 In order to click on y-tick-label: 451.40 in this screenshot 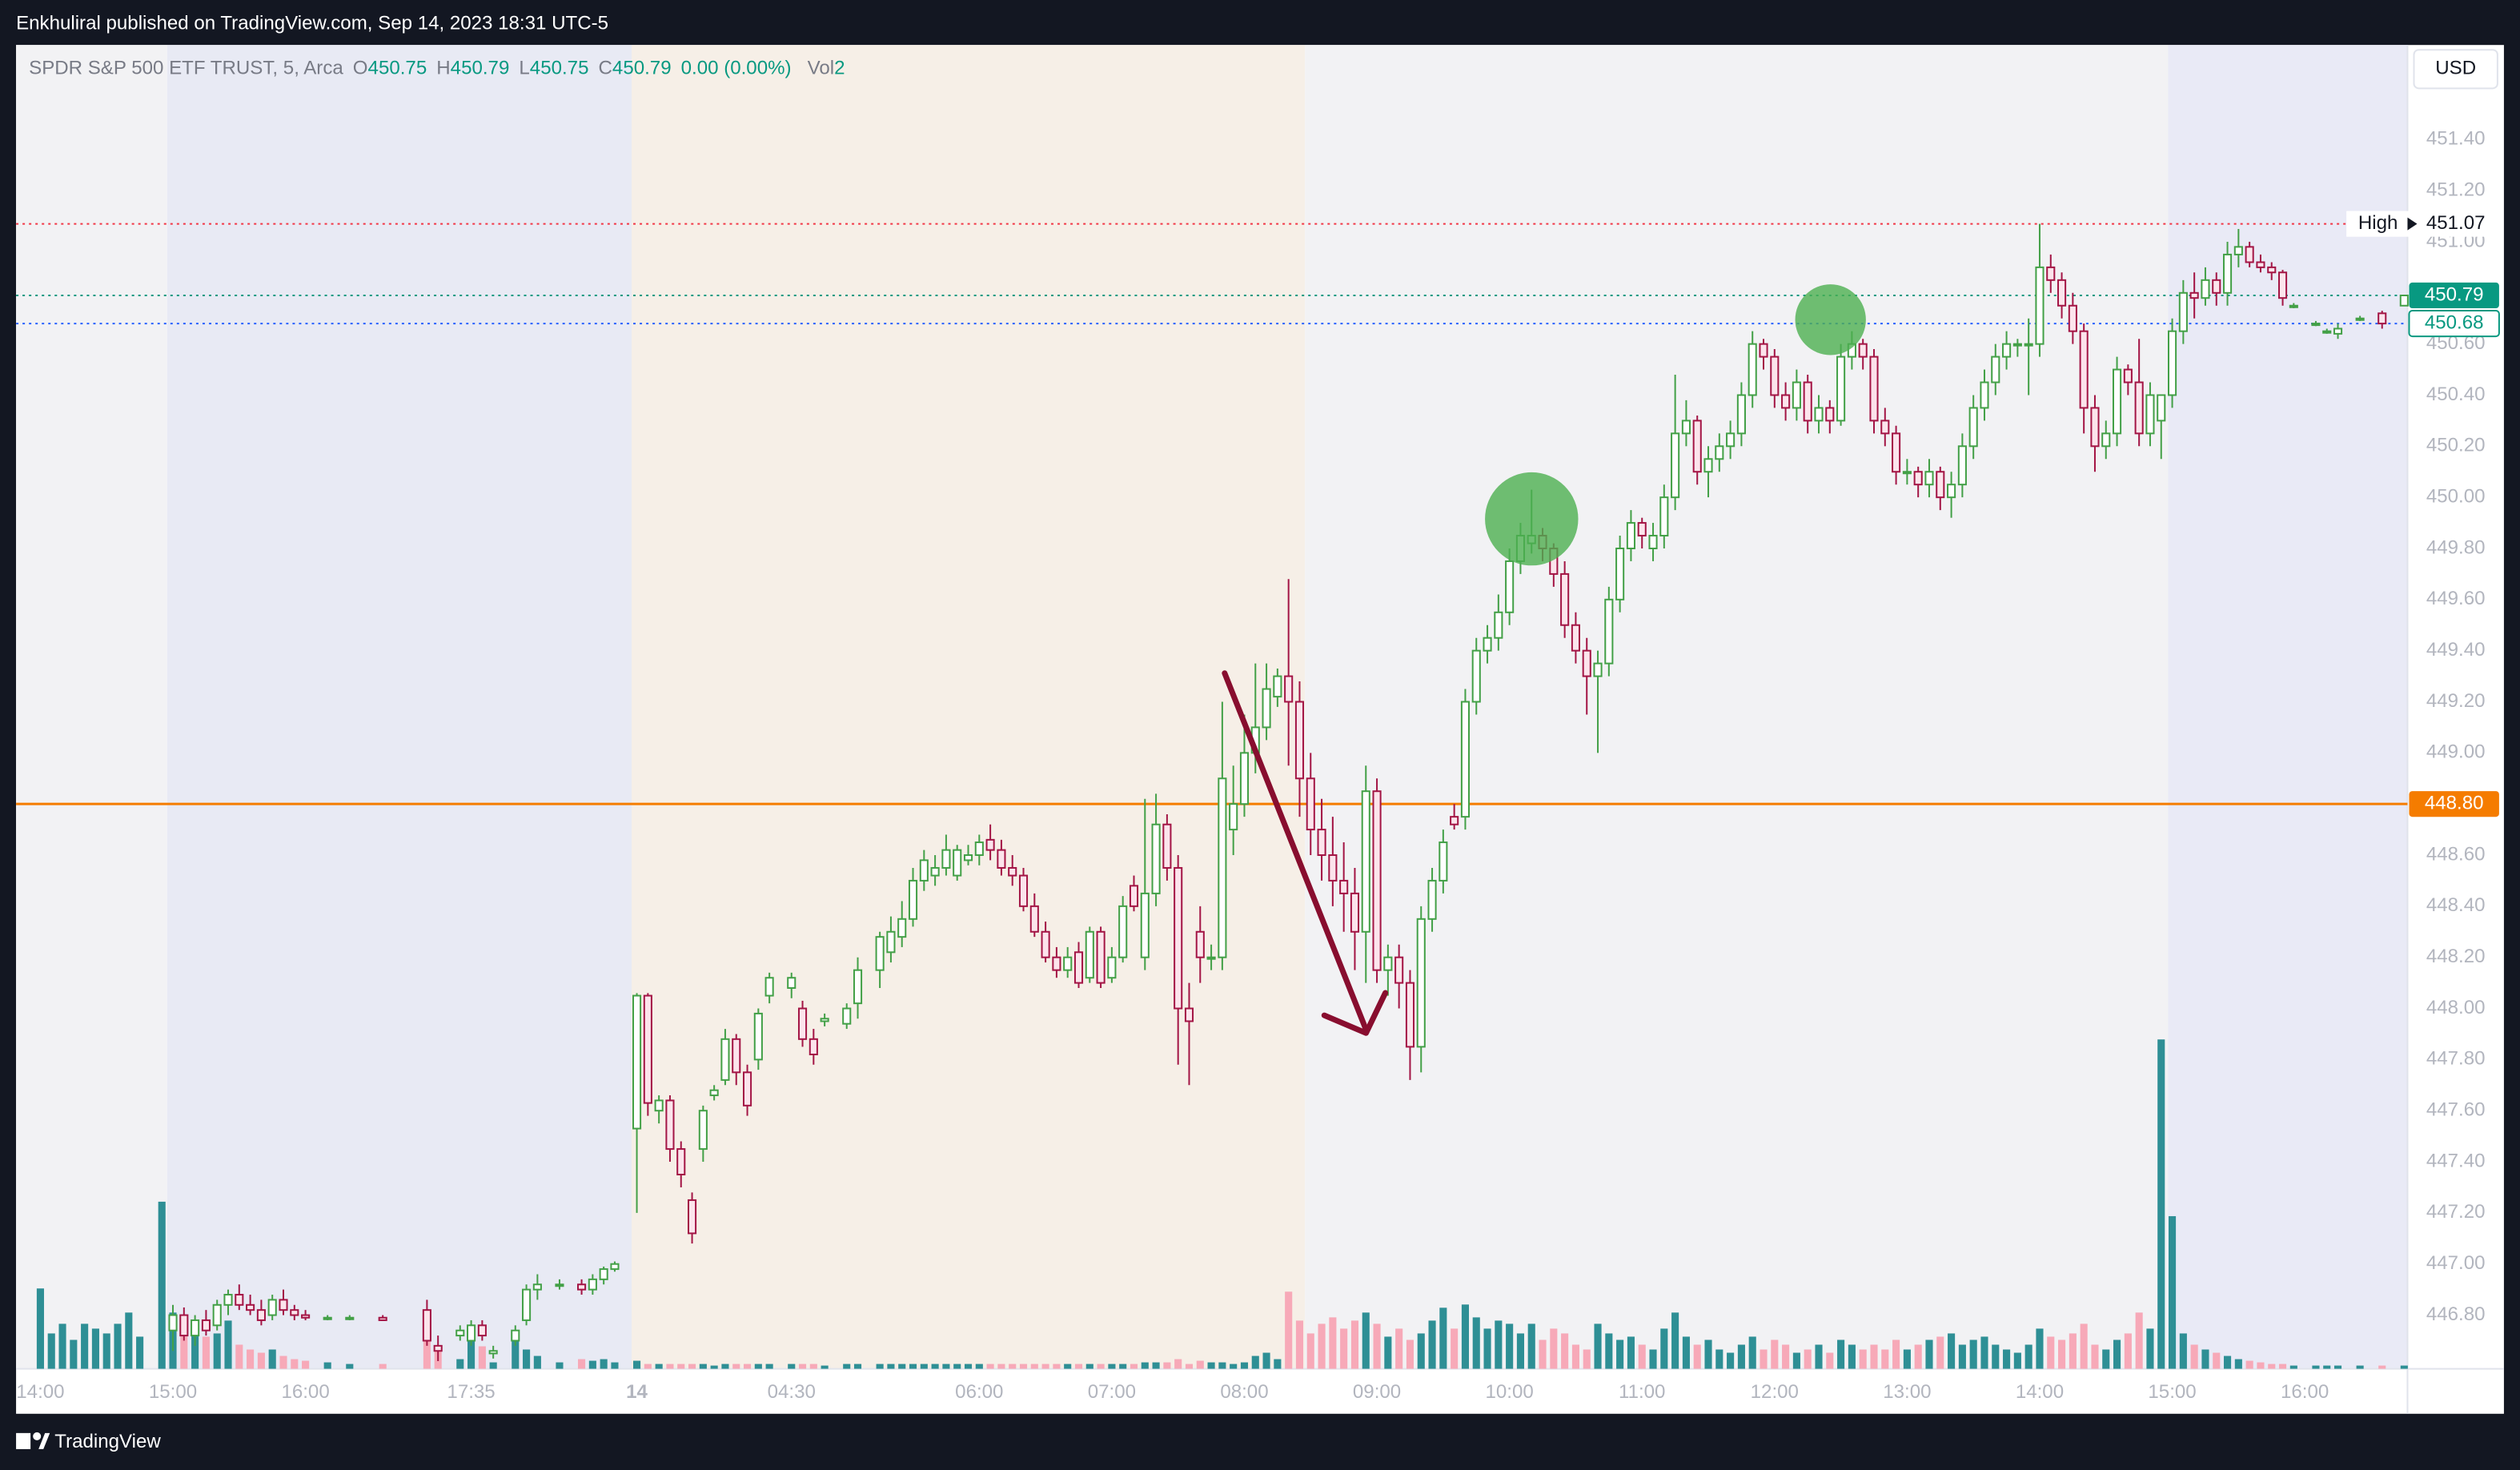, I will do `click(2456, 139)`.